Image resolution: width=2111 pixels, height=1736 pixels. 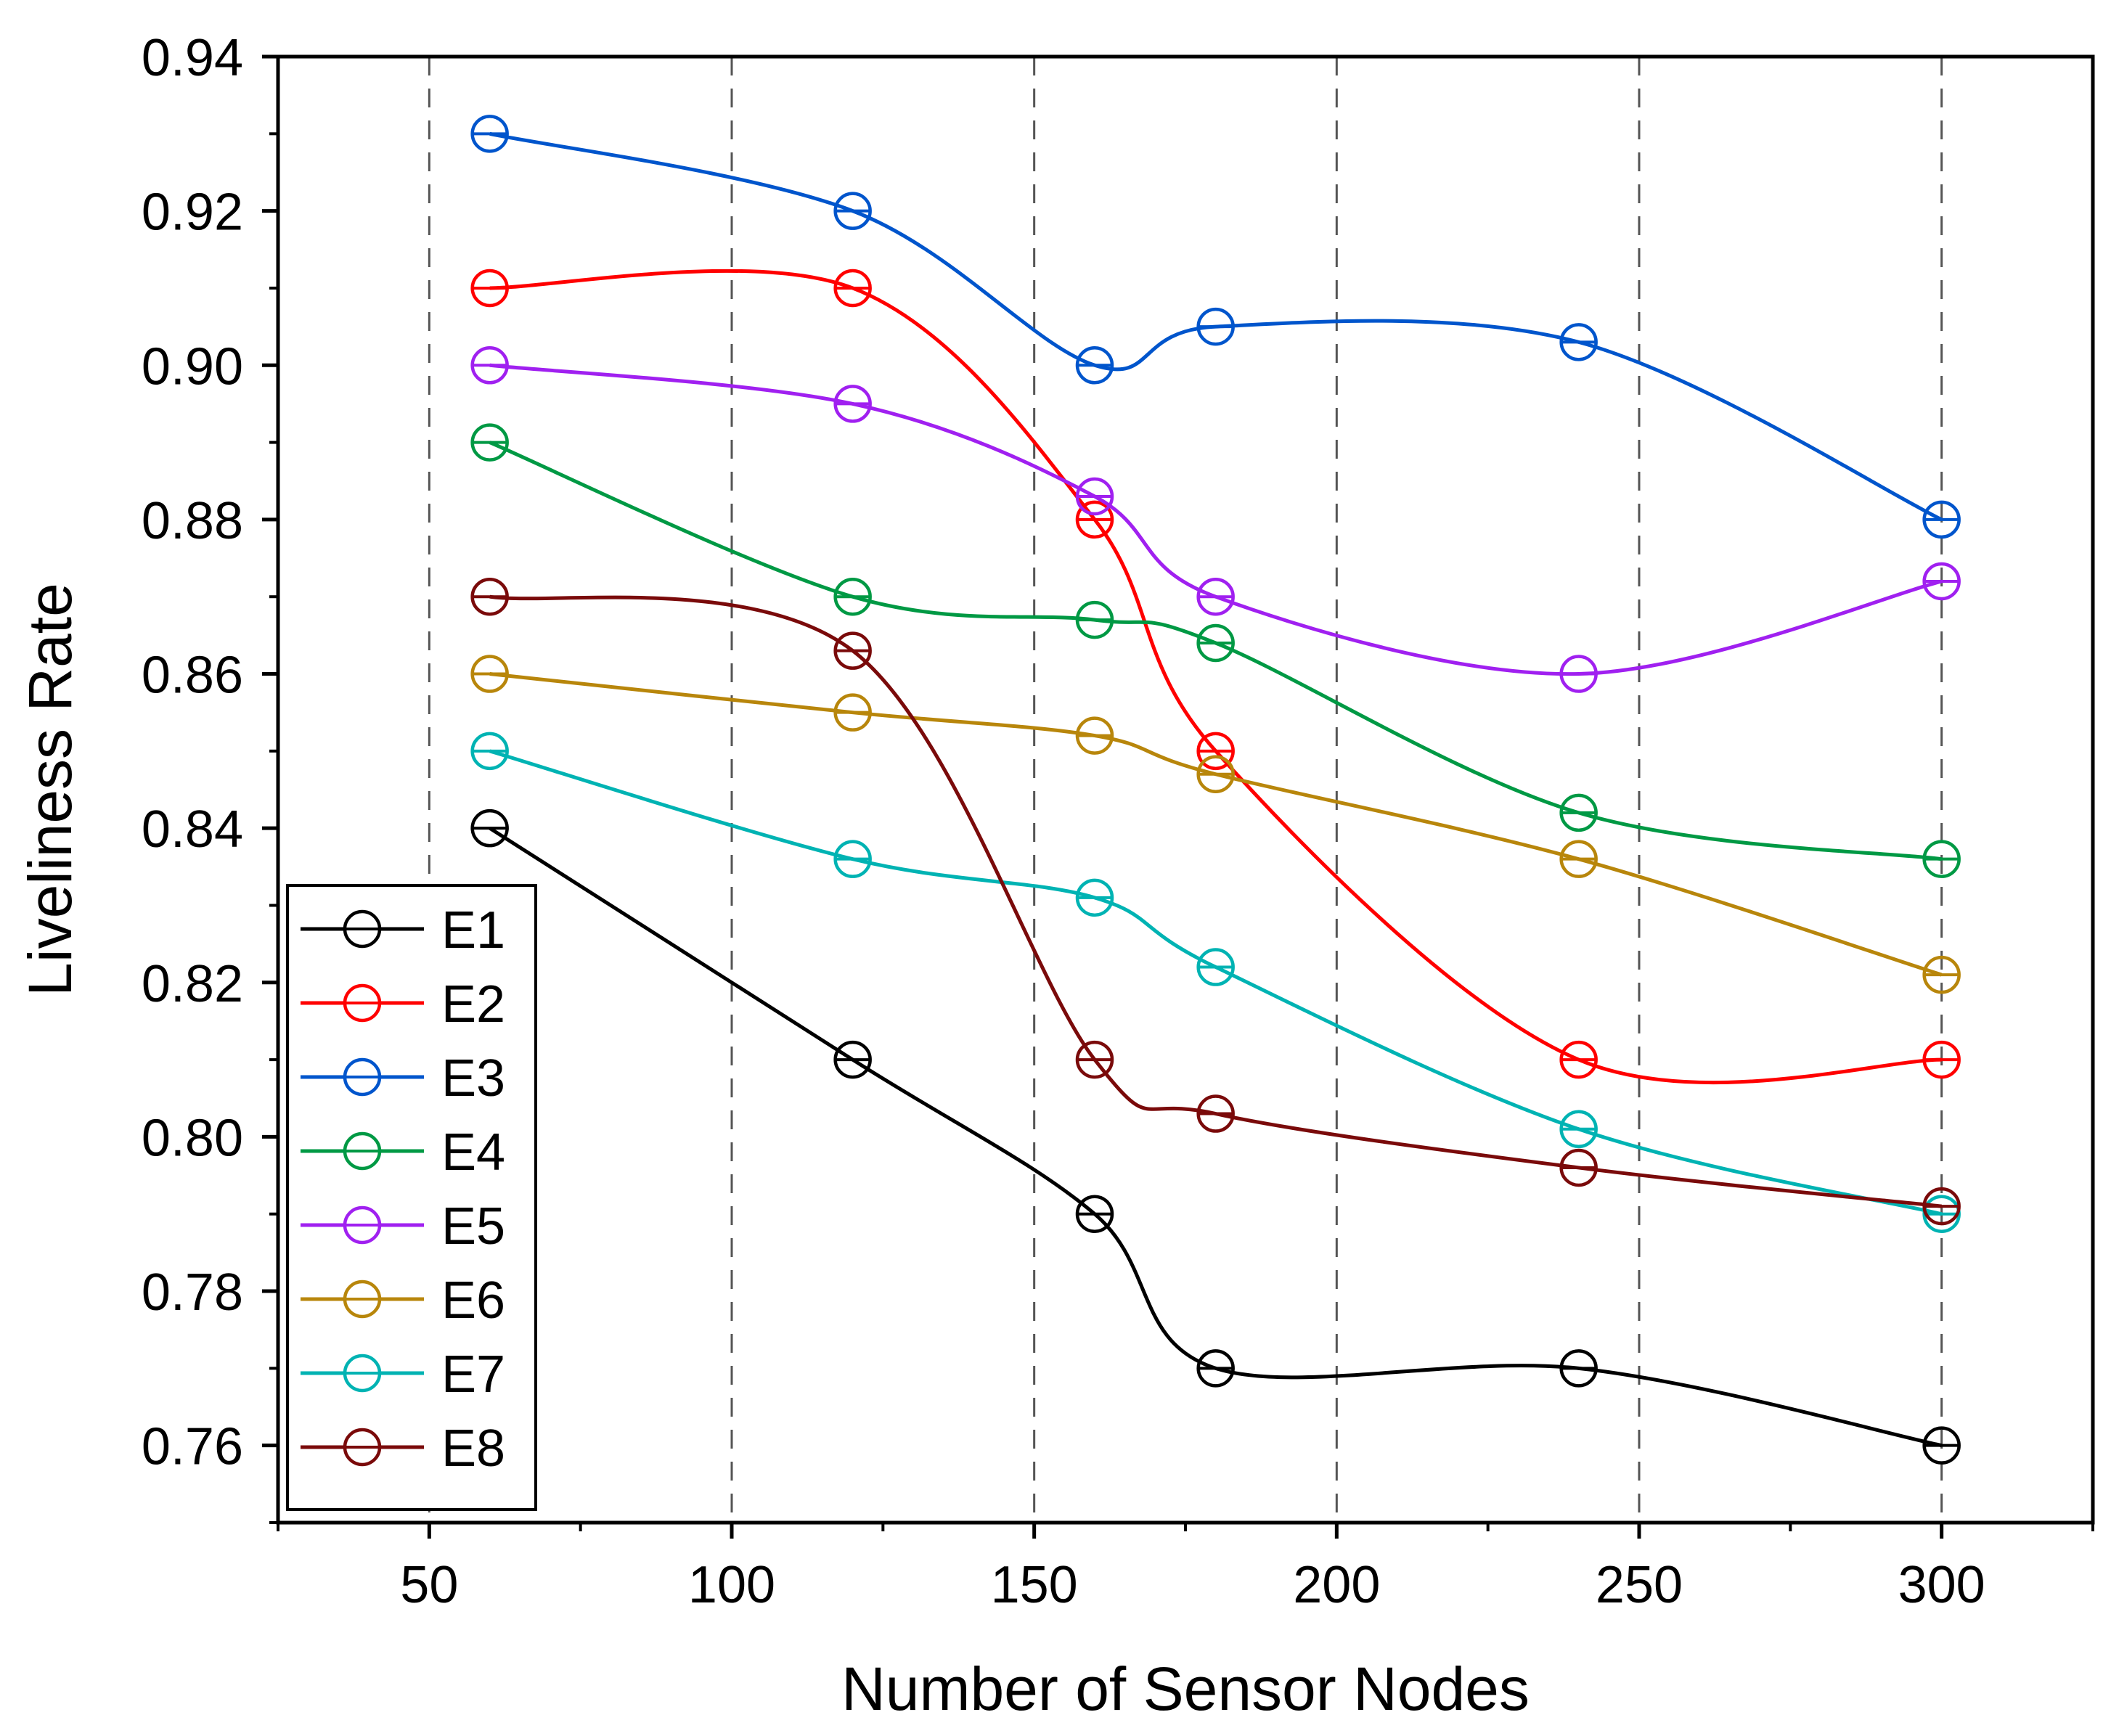 I want to click on y-tick-label: 0.90, so click(x=193, y=366).